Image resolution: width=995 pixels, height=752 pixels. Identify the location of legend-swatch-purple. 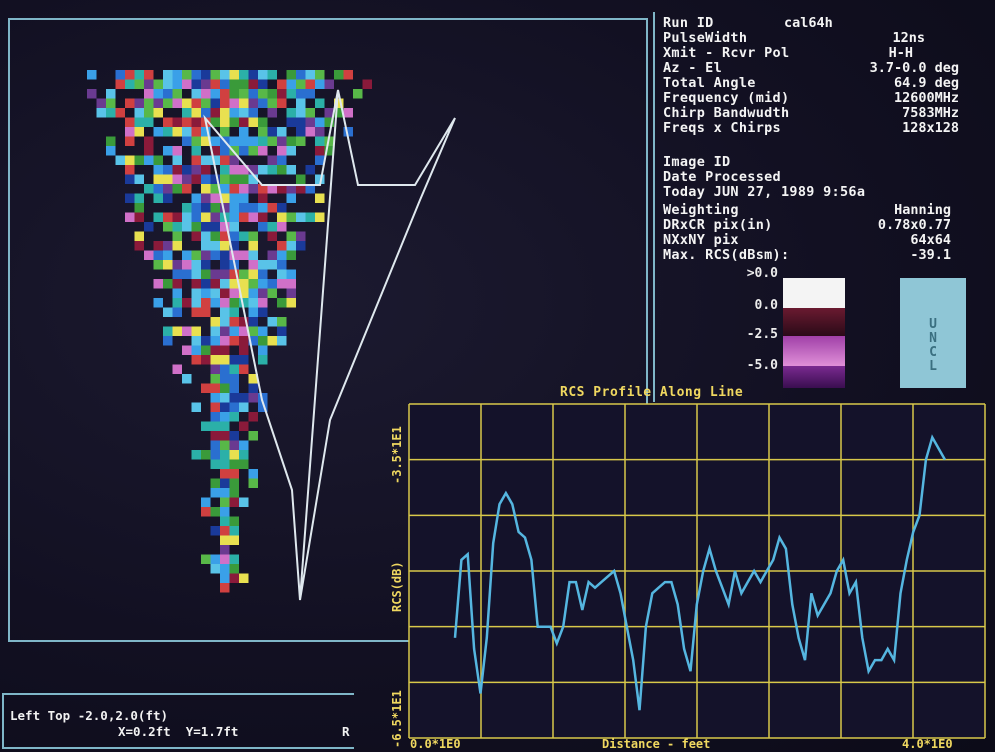
(814, 377).